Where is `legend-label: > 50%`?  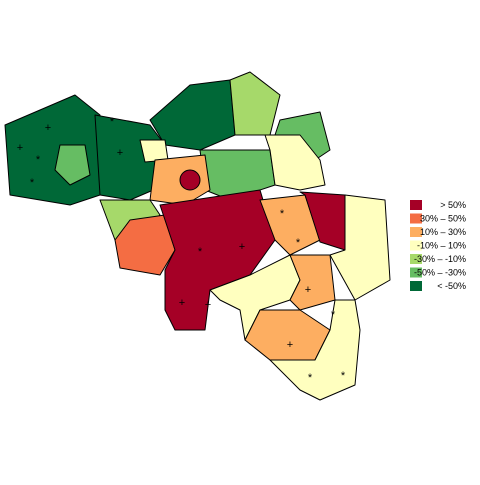 legend-label: > 50% is located at coordinates (453, 205).